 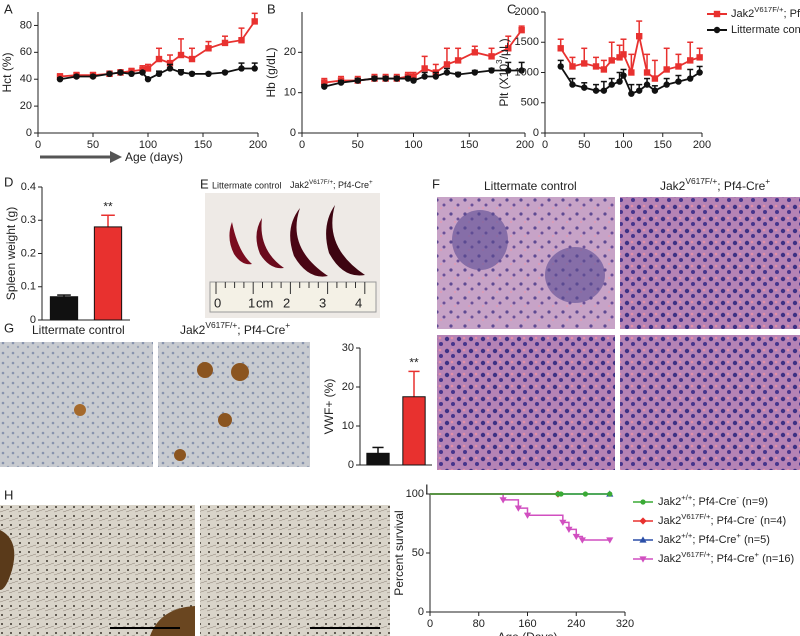 What do you see at coordinates (251, 302) in the screenshot?
I see `ruler-label: 1` at bounding box center [251, 302].